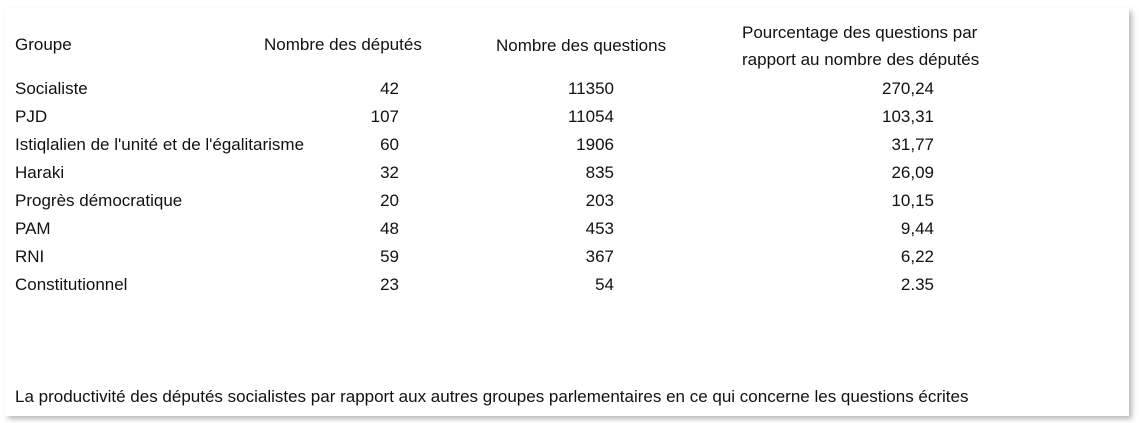  I want to click on percentage-value: 6,22, so click(917, 256).